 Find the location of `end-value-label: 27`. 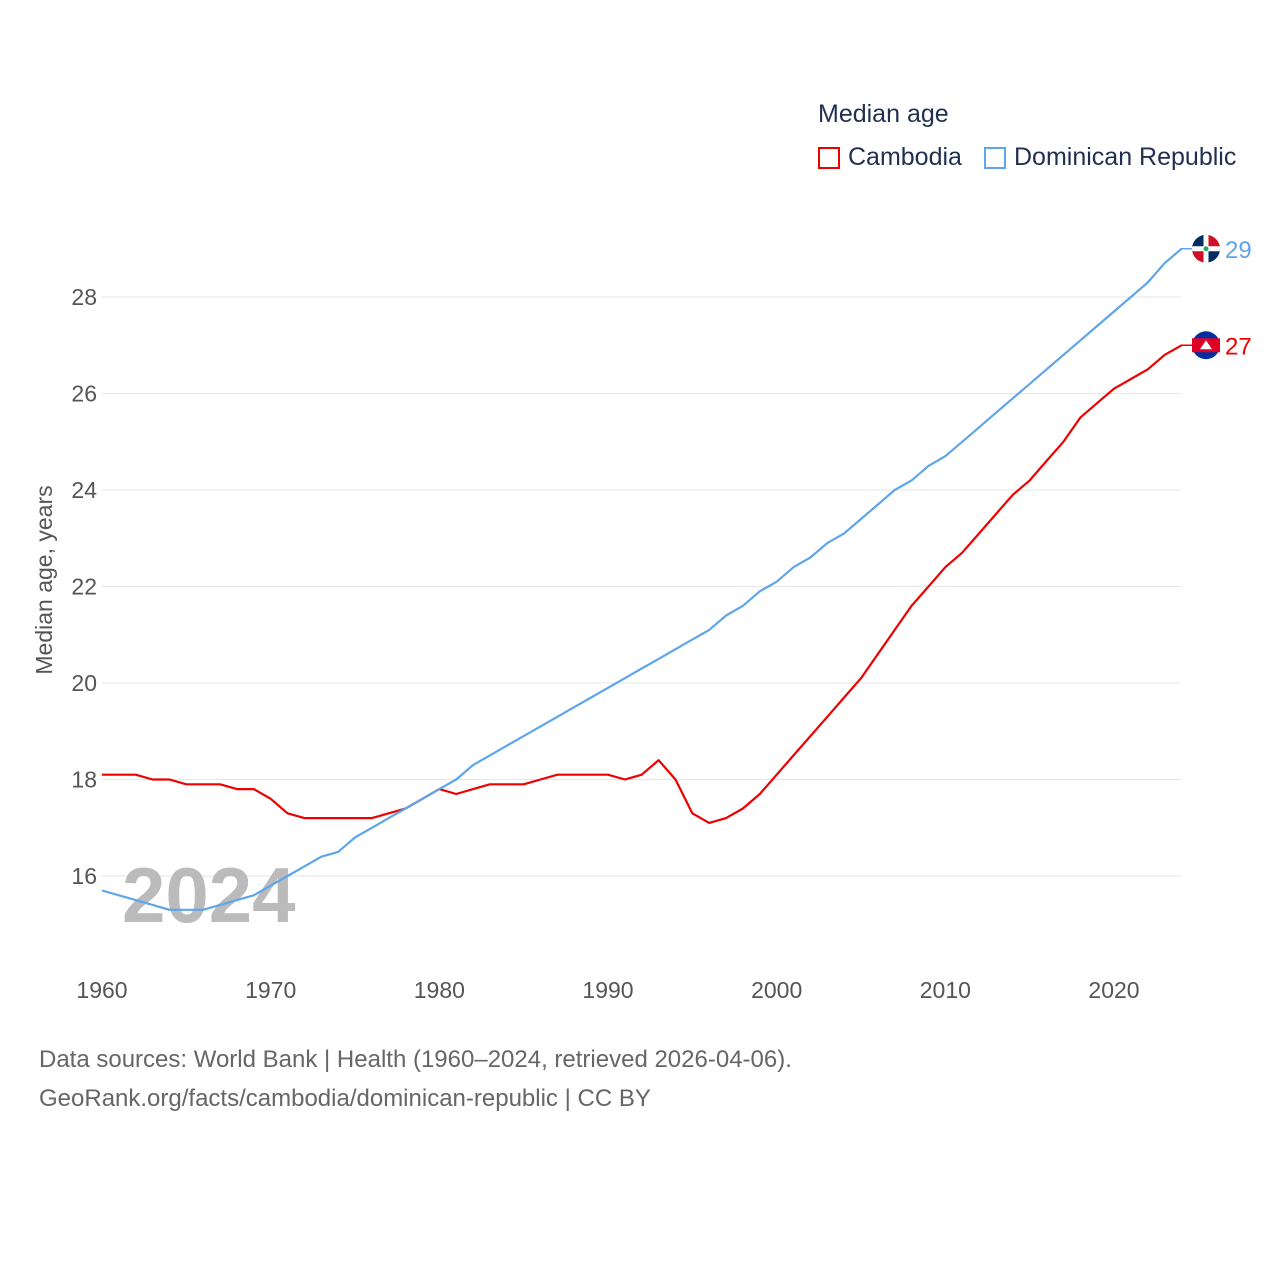

end-value-label: 27 is located at coordinates (1238, 346).